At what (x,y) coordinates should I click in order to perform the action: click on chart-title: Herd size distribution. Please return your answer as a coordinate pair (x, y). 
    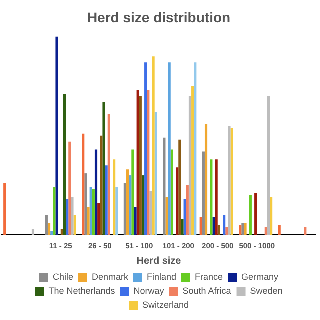
    Looking at the image, I should click on (159, 17).